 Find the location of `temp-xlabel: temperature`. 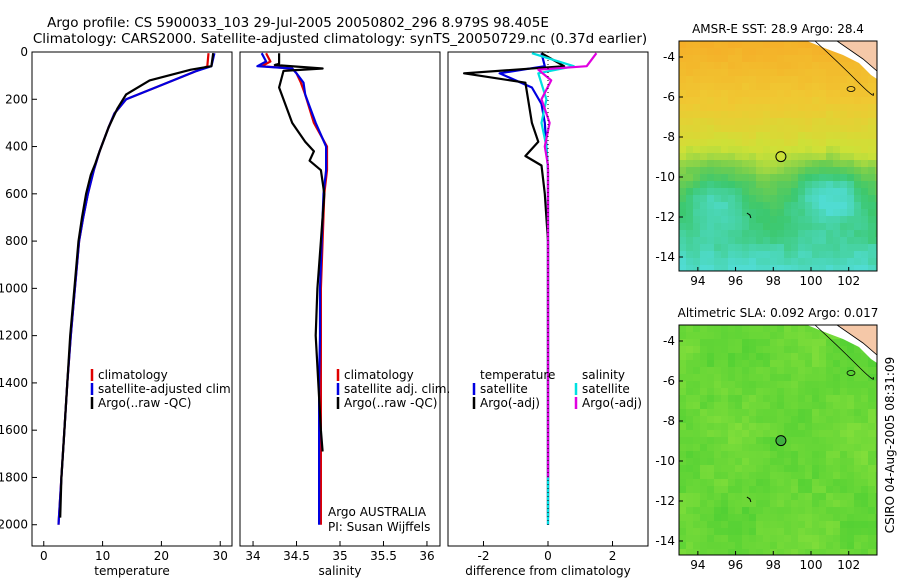

temp-xlabel: temperature is located at coordinates (131, 571).